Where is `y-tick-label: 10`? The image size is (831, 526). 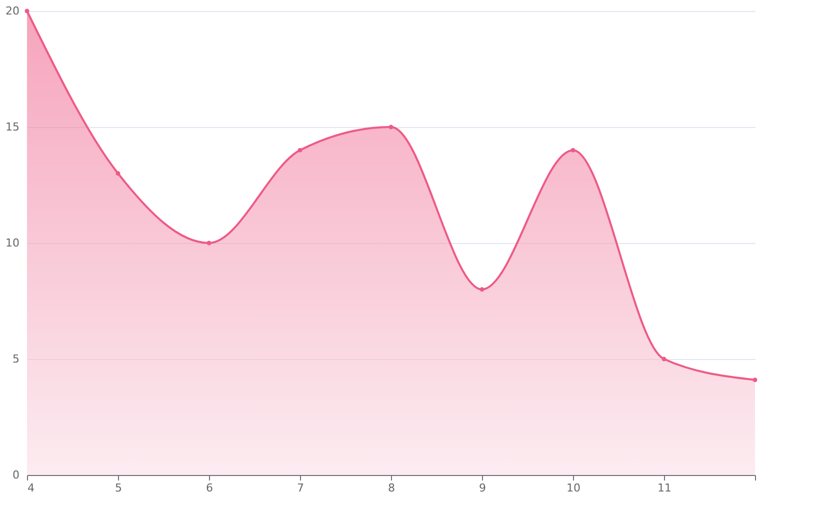
y-tick-label: 10 is located at coordinates (13, 243).